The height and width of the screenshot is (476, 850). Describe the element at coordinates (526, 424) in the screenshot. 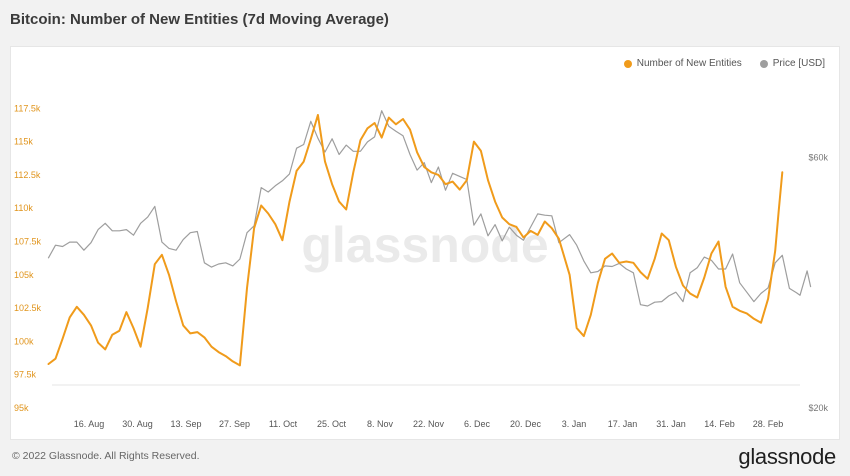

I see `x-tick-label: 20. Dec` at that location.